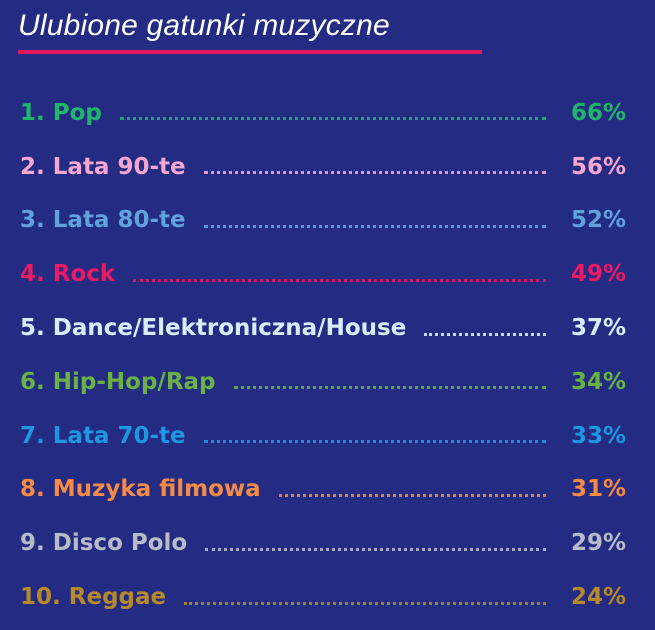 Image resolution: width=655 pixels, height=630 pixels. What do you see at coordinates (229, 328) in the screenshot?
I see `genre-name: Dance/Elektroniczna/House` at bounding box center [229, 328].